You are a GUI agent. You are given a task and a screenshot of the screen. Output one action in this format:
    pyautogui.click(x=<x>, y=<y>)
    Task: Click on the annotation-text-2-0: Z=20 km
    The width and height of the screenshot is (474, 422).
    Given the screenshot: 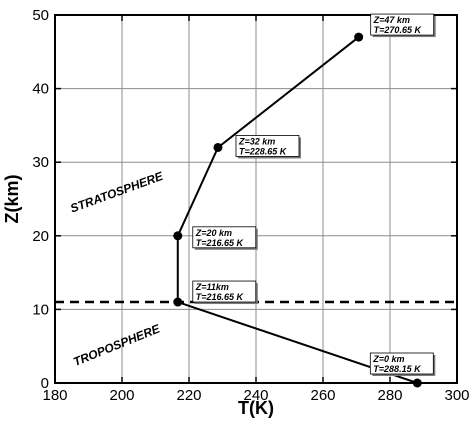 What is the action you would take?
    pyautogui.click(x=213, y=233)
    